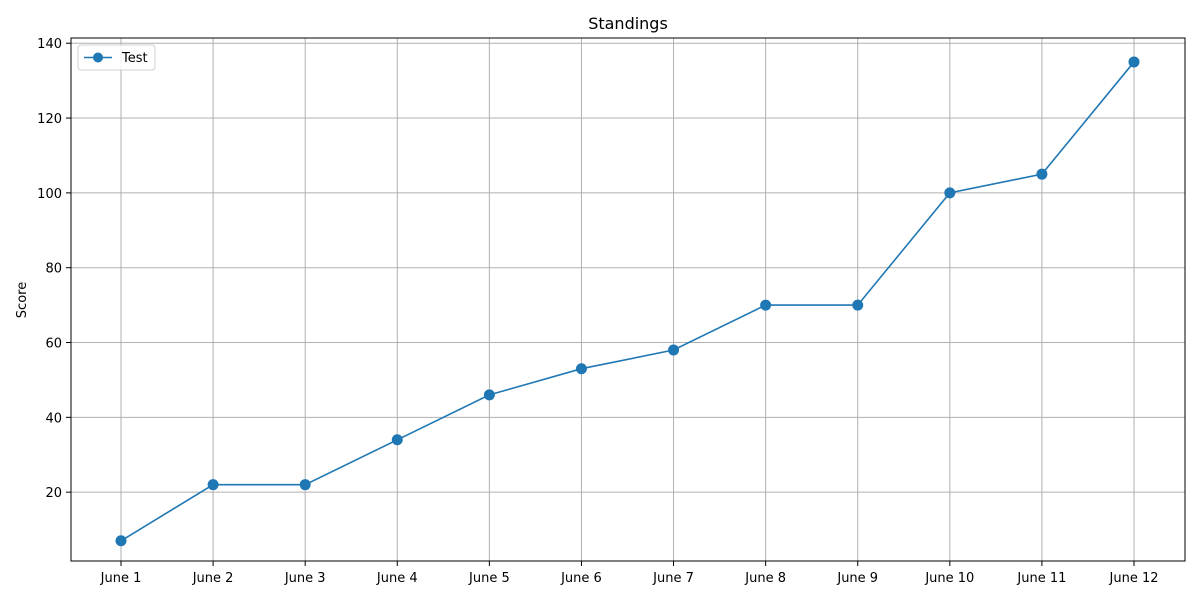  I want to click on y-tick-label: 20, so click(53, 493).